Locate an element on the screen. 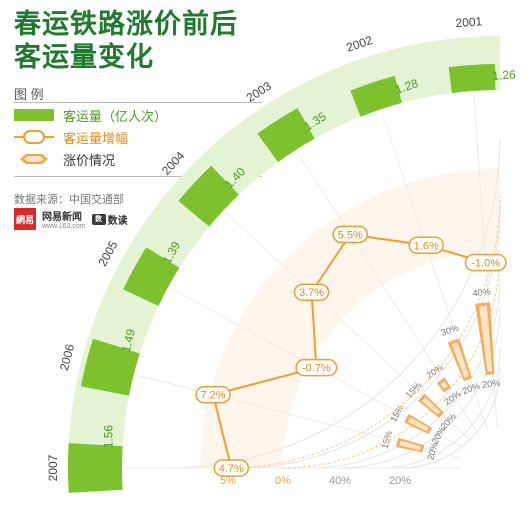  legend-volume-swatch is located at coordinates (34, 115).